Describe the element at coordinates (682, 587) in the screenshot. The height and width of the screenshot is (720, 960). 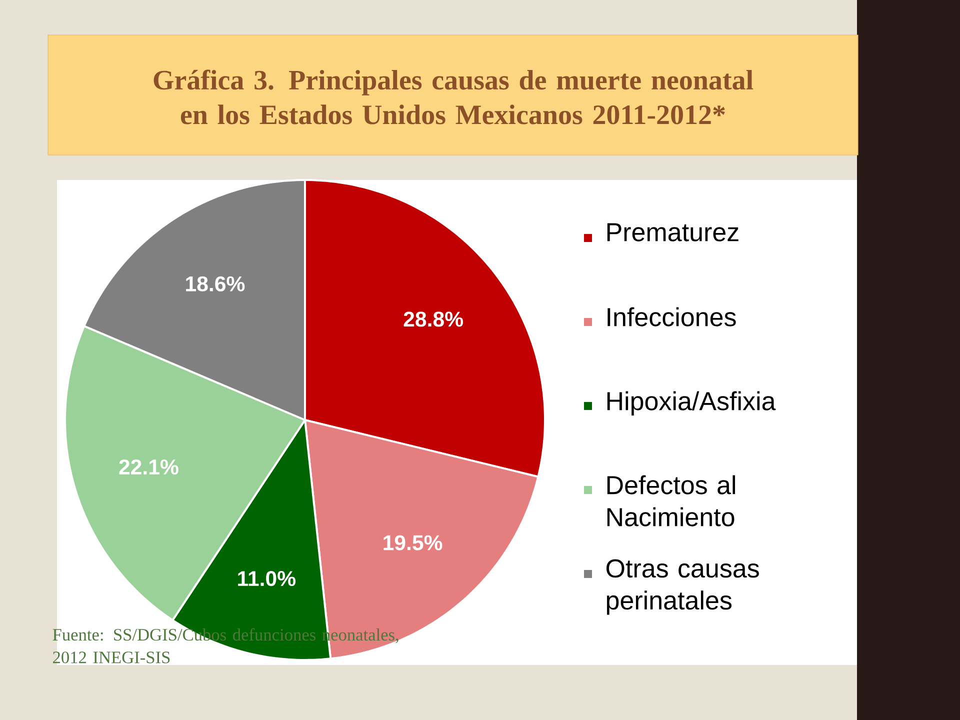
I see `legend-label: Otras causas perinatales` at that location.